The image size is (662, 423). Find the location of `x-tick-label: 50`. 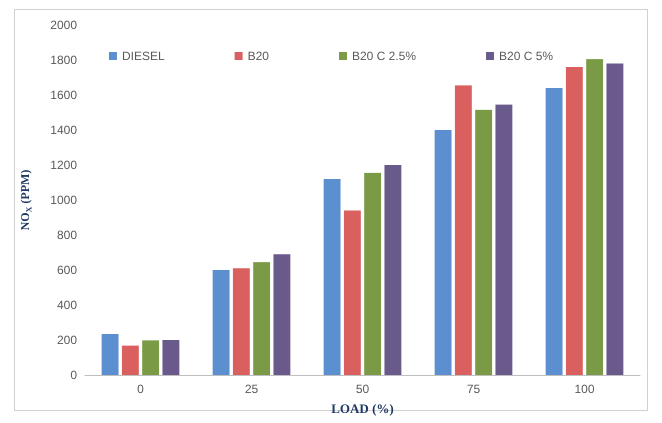

x-tick-label: 50 is located at coordinates (363, 389).